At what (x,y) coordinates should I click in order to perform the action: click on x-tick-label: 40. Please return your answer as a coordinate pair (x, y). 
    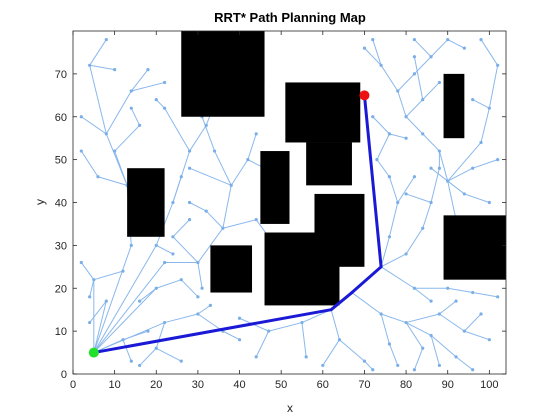
    Looking at the image, I should click on (239, 385).